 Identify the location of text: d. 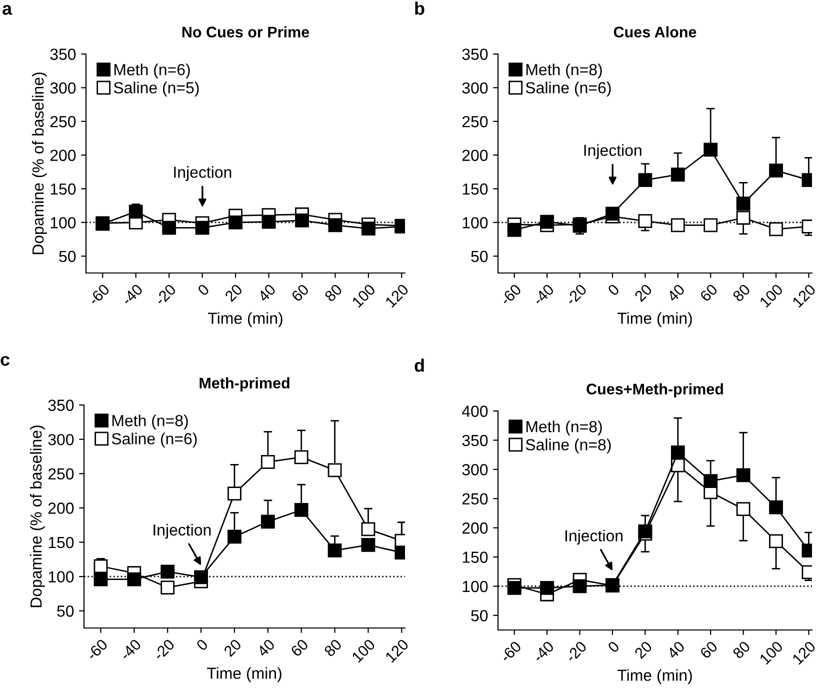
(419, 365).